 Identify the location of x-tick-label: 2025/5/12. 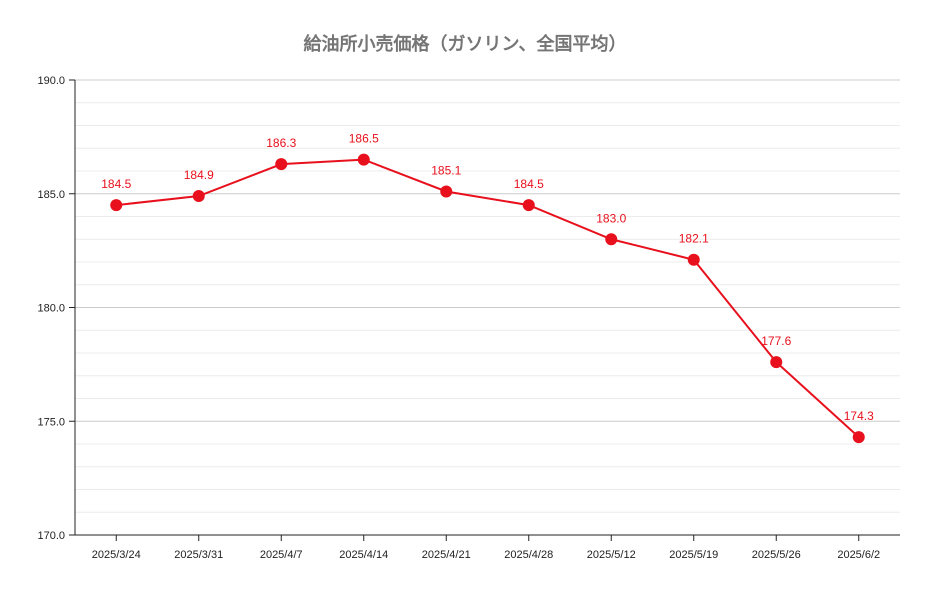
(611, 555).